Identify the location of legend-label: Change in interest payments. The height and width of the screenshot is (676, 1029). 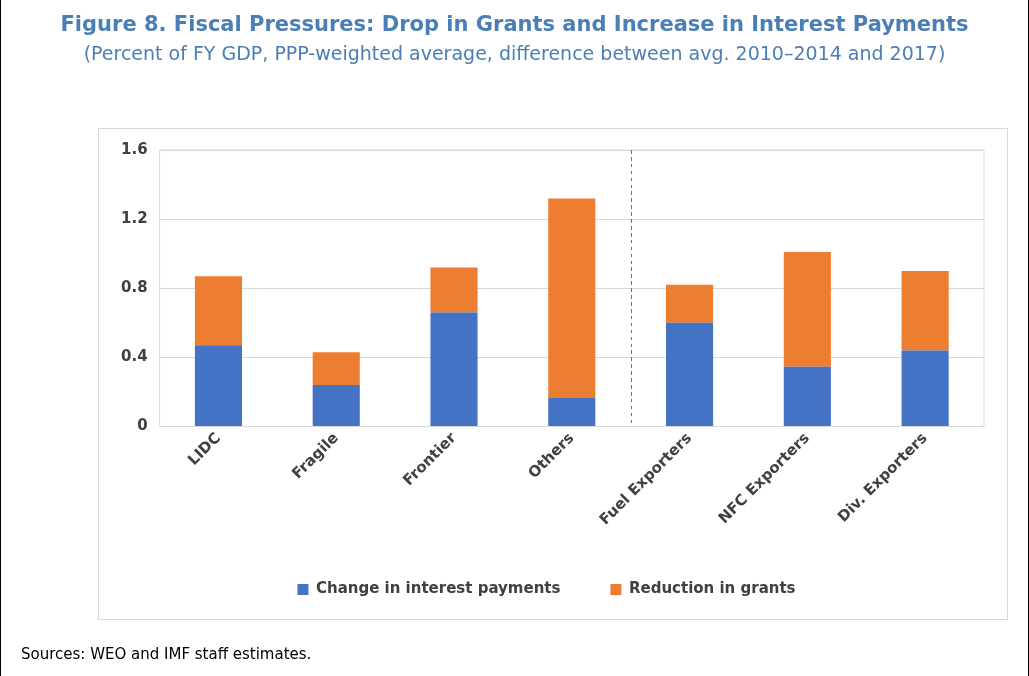
(438, 588).